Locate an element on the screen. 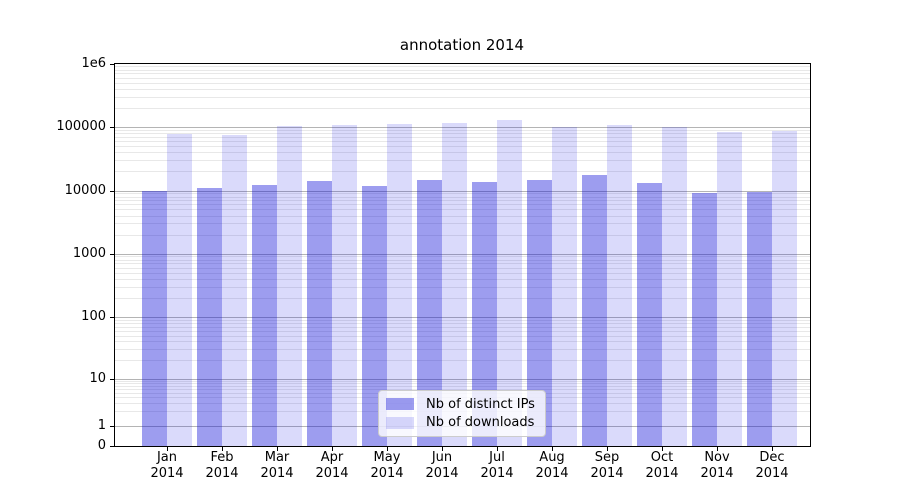 This screenshot has width=900, height=500. bar-downloads-aug is located at coordinates (564, 286).